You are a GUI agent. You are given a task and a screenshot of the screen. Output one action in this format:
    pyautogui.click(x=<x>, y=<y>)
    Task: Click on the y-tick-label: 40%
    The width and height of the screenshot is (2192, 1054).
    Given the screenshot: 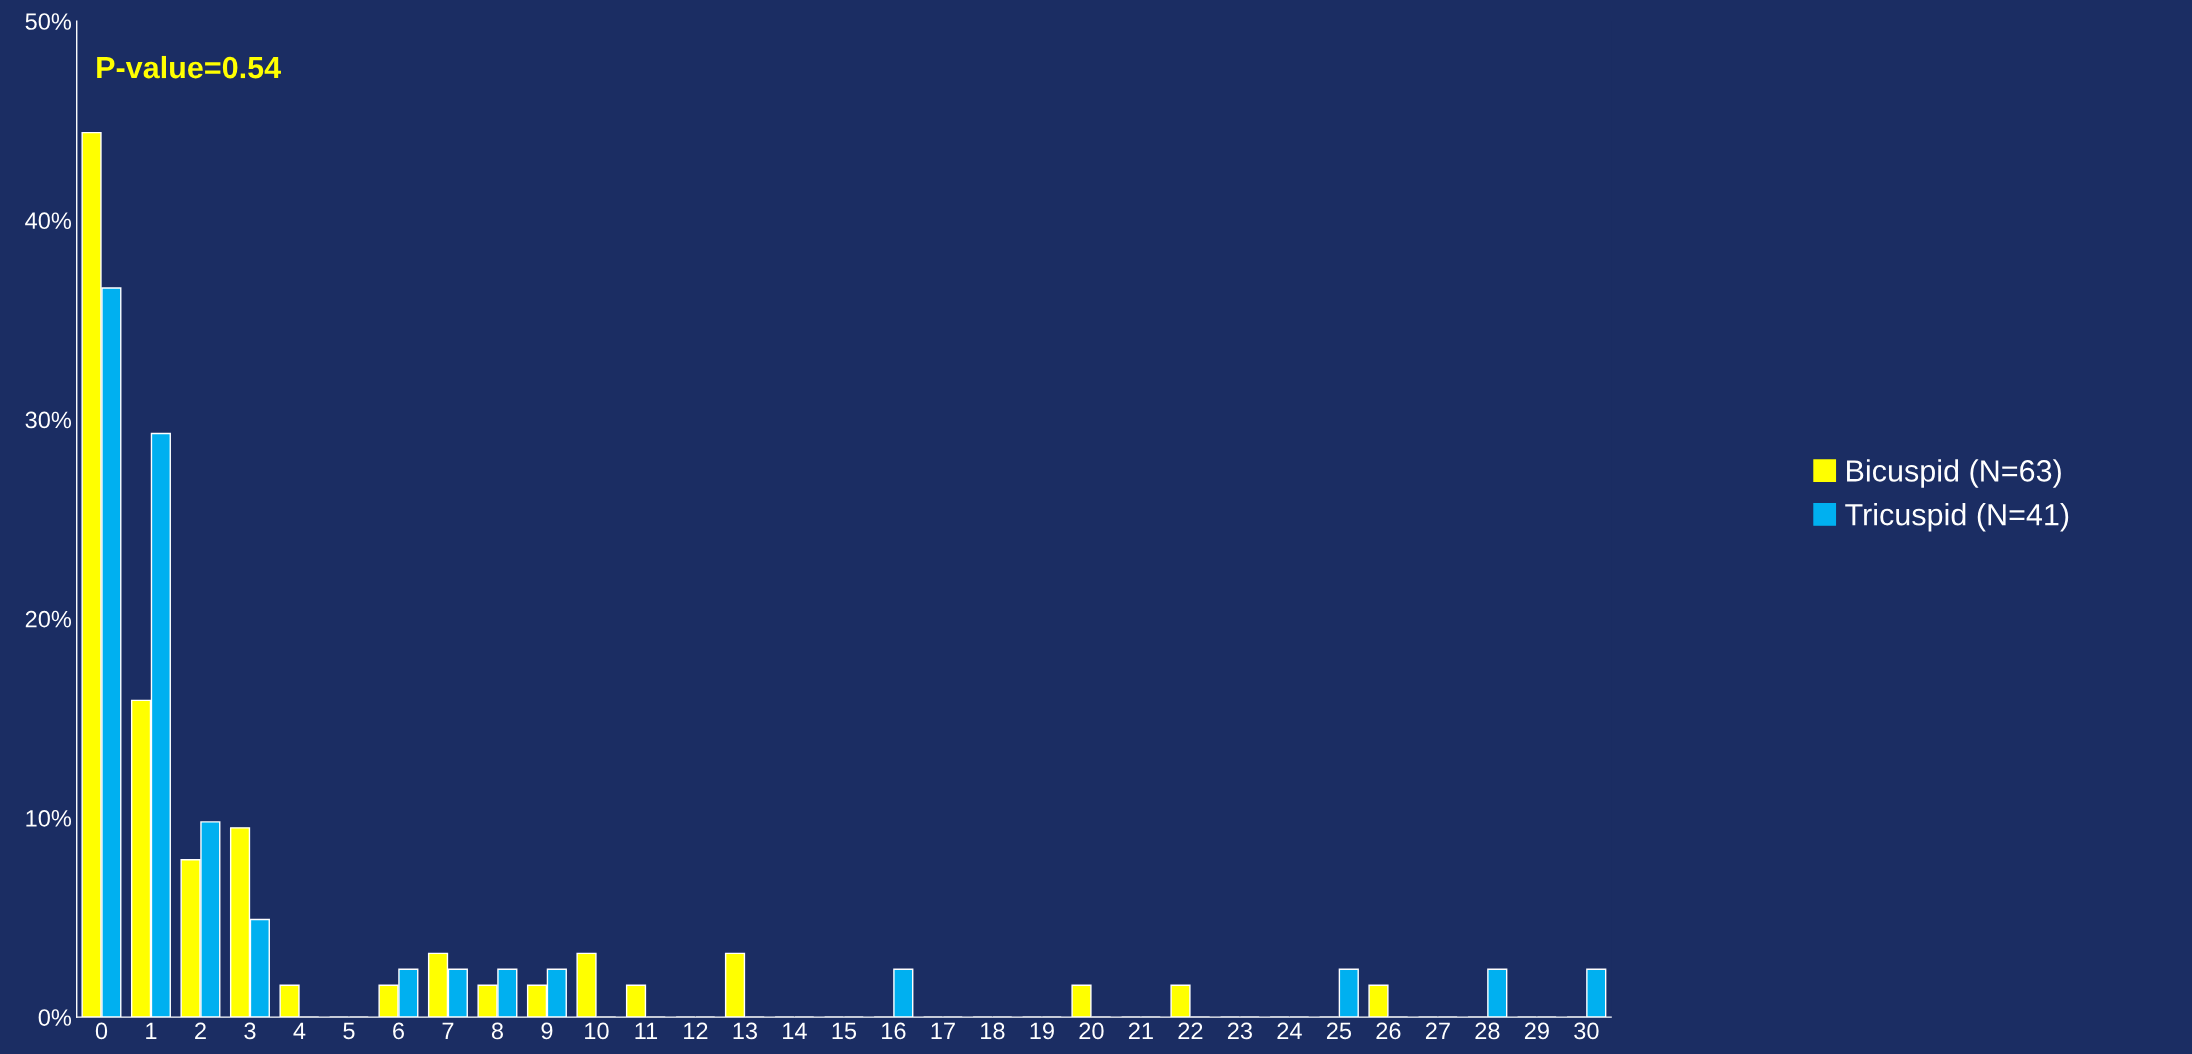 What is the action you would take?
    pyautogui.click(x=48, y=221)
    